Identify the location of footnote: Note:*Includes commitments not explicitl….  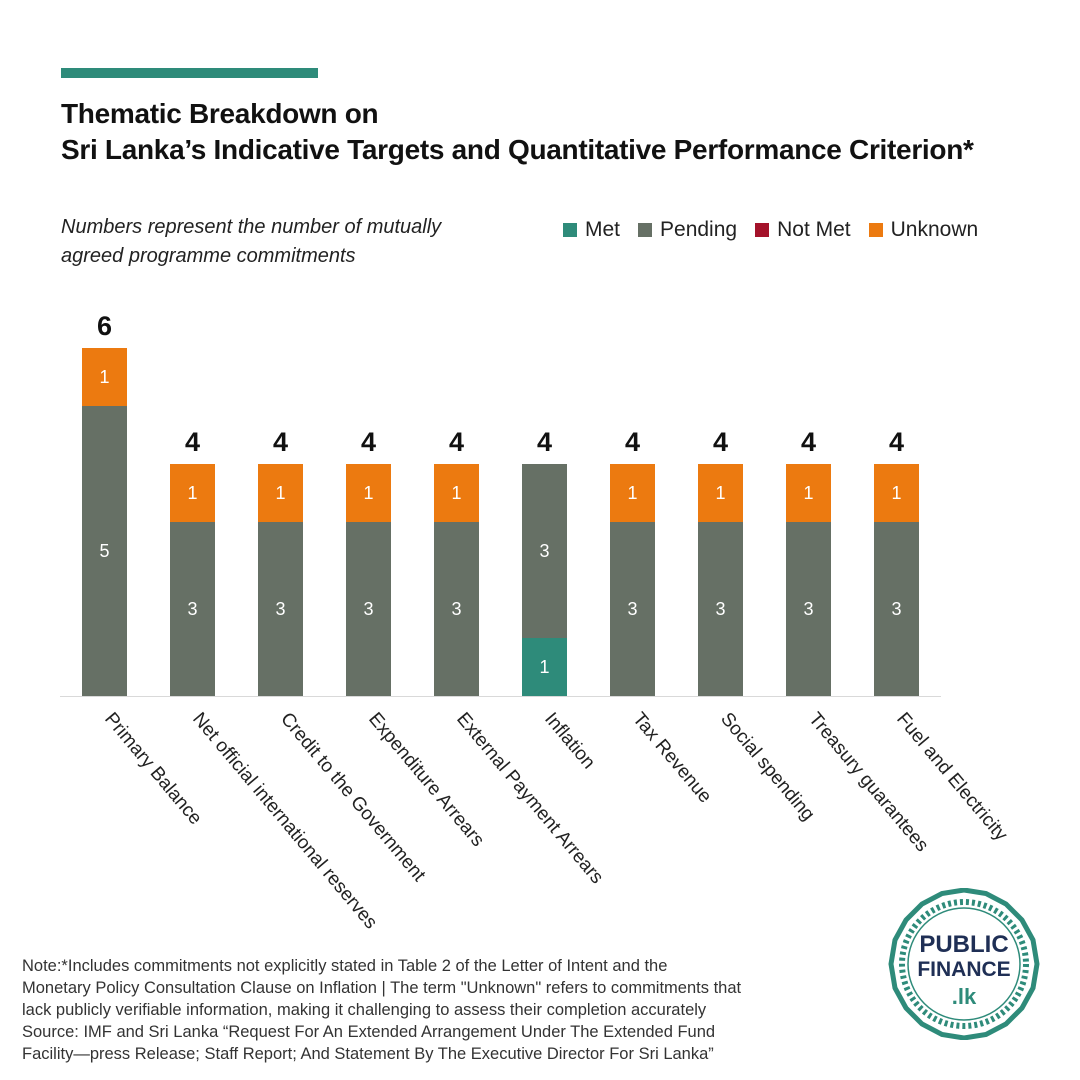
(422, 1010).